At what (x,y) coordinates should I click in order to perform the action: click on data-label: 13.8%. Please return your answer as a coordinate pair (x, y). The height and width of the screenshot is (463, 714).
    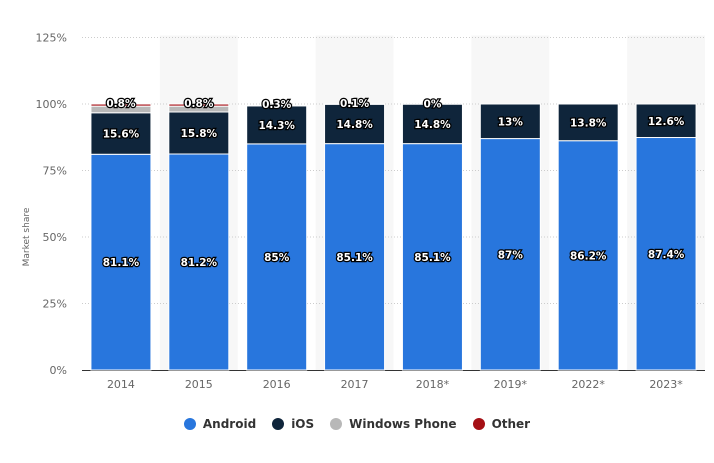
    Looking at the image, I should click on (588, 123).